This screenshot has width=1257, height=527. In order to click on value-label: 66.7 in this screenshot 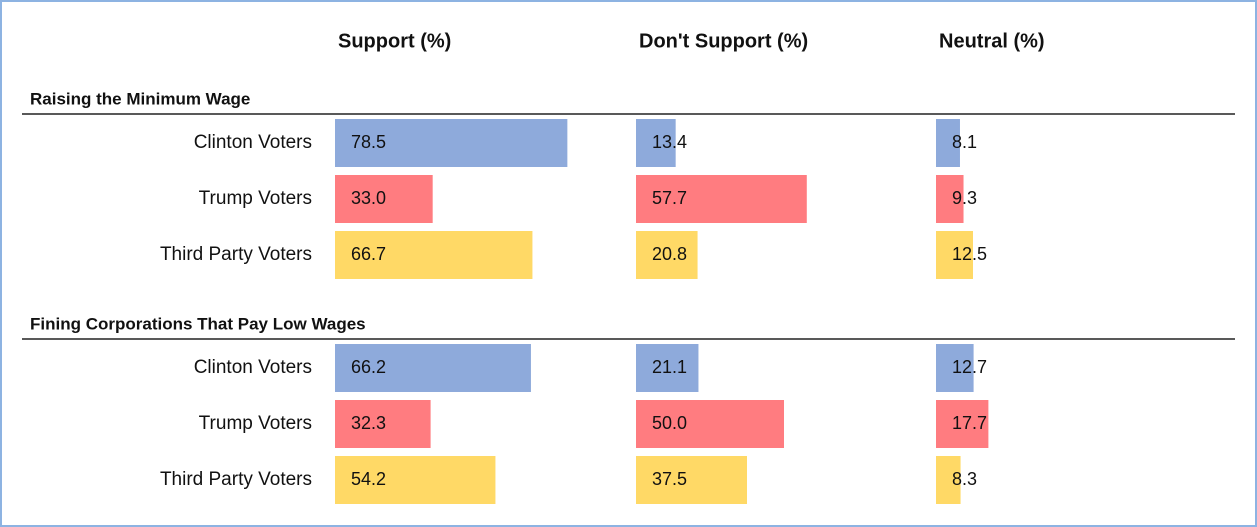, I will do `click(368, 254)`.